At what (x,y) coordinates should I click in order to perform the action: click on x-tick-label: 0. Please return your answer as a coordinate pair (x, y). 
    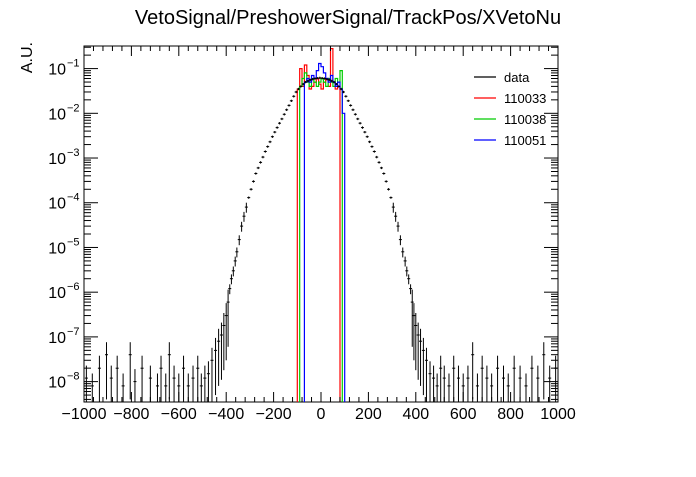
    Looking at the image, I should click on (321, 414).